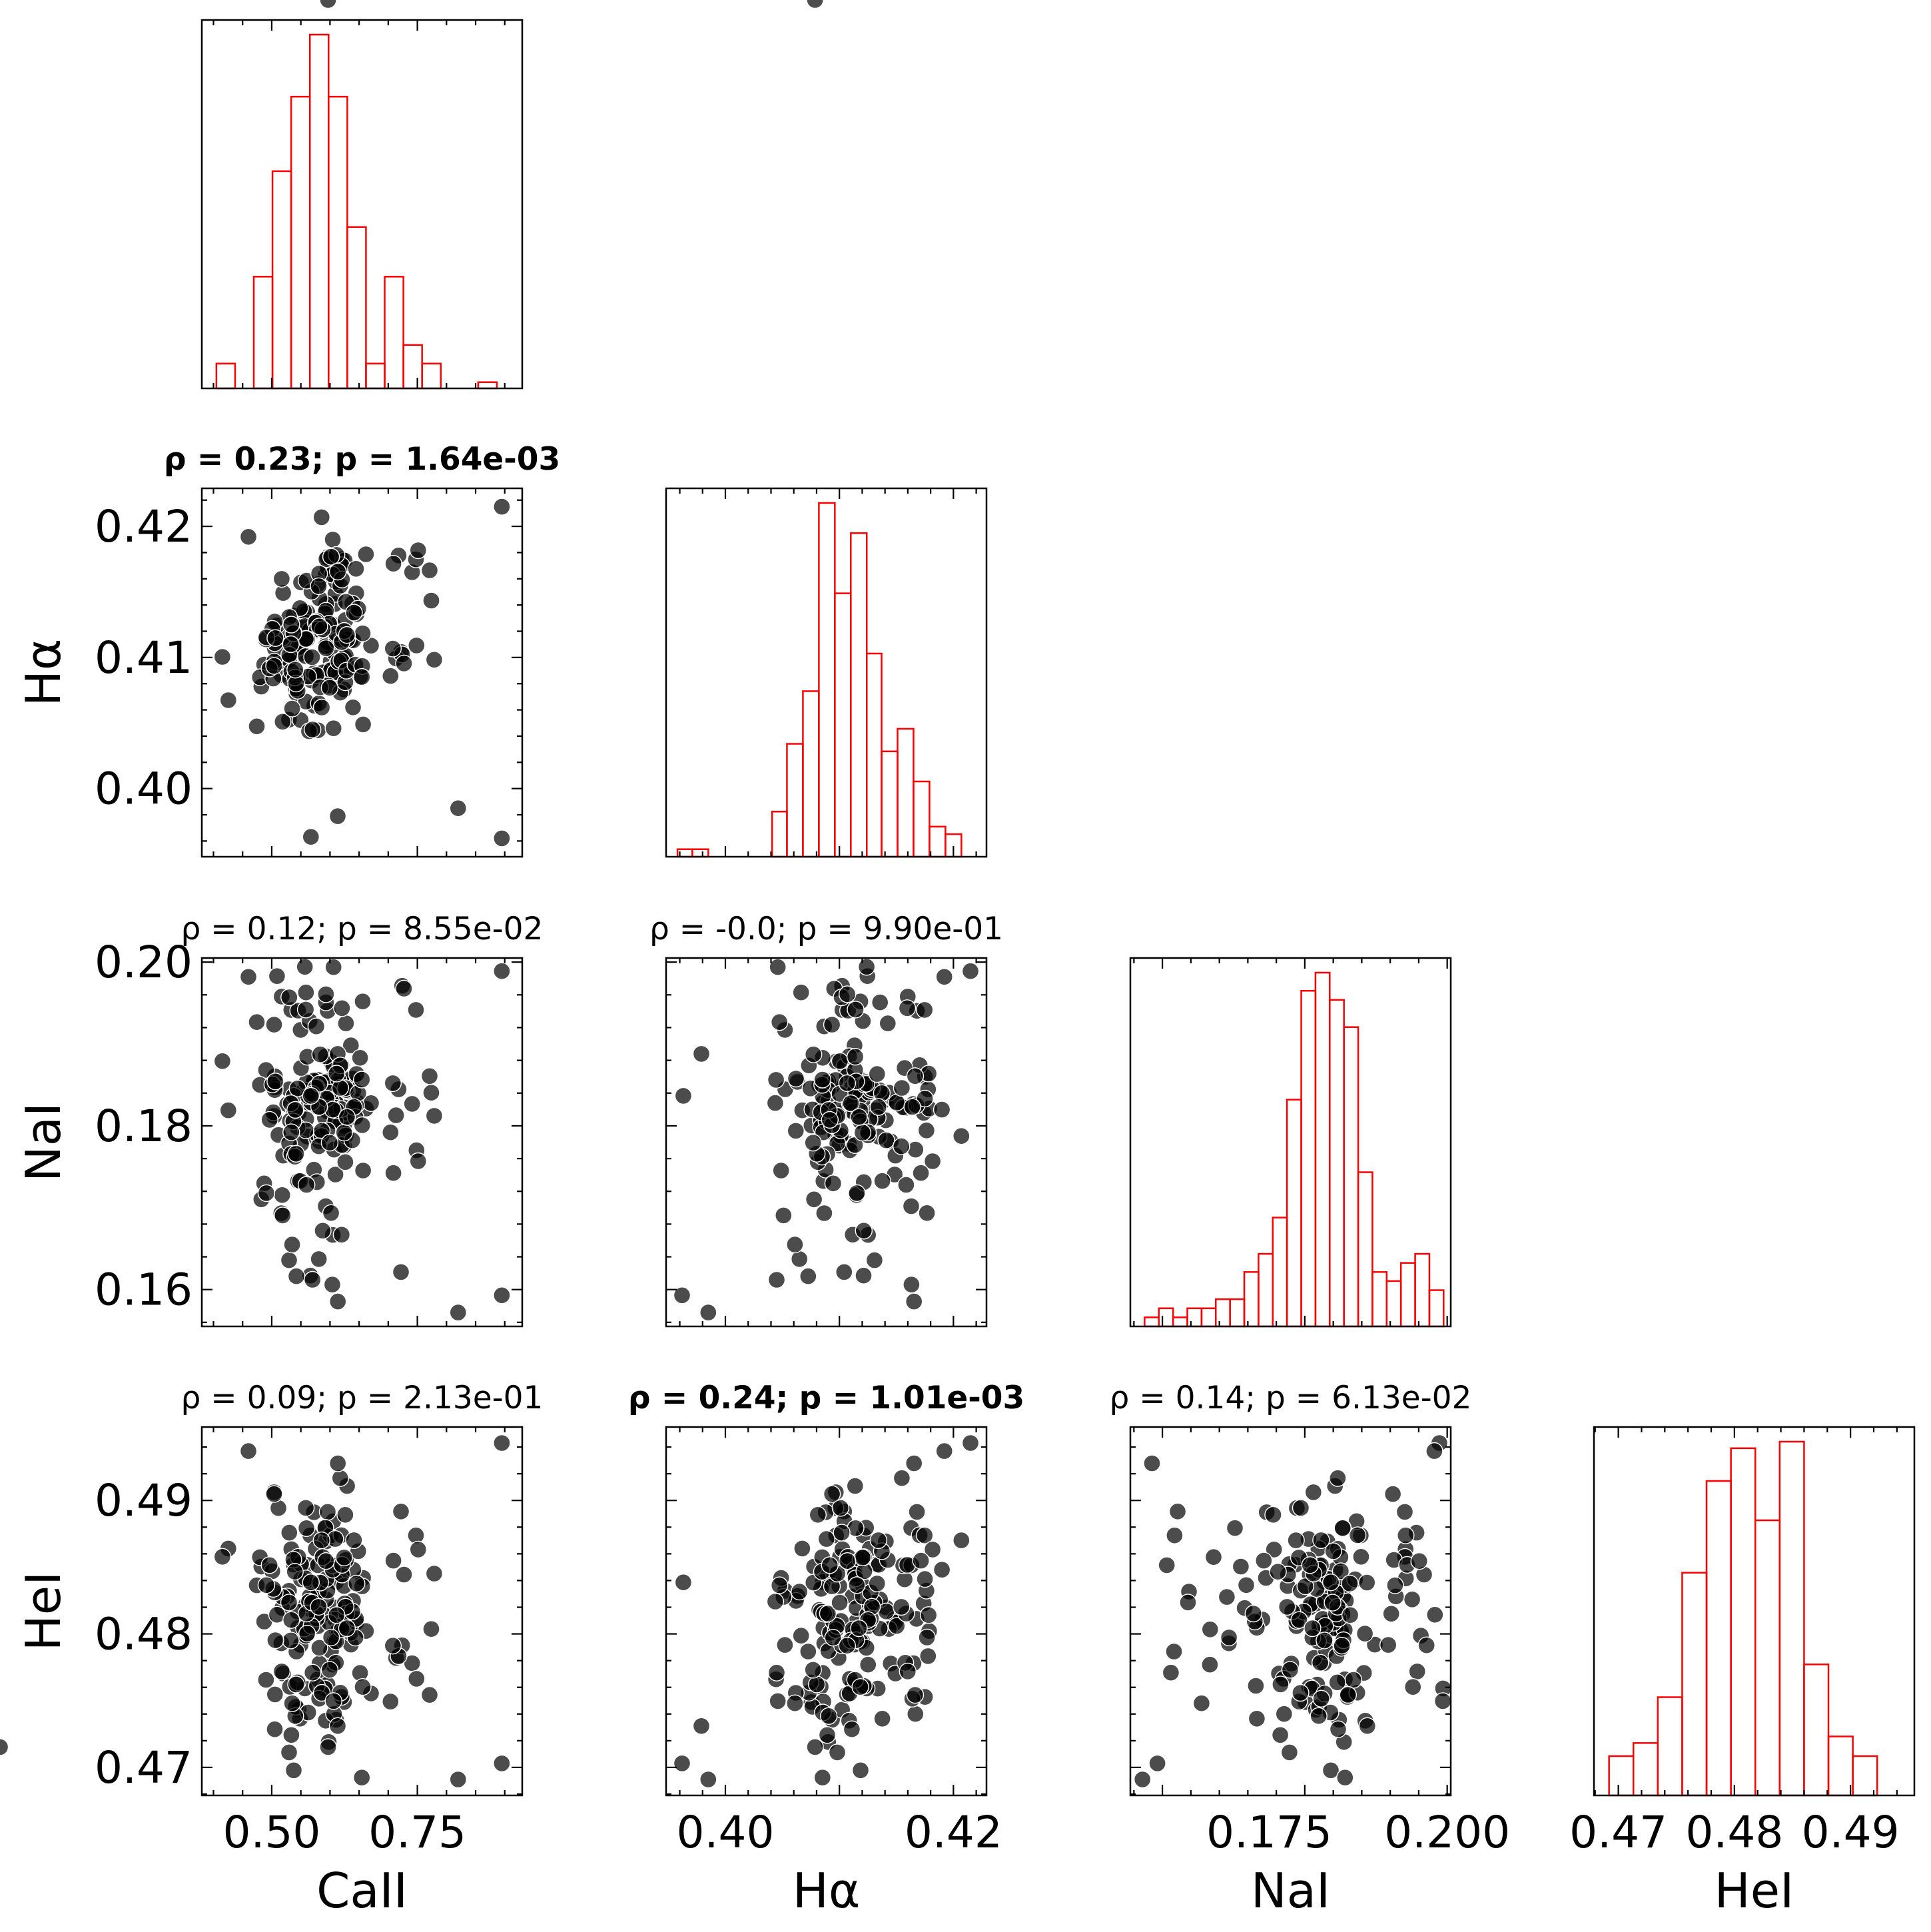 The height and width of the screenshot is (1932, 1931). Describe the element at coordinates (1447, 1832) in the screenshot. I see `x-tick-label: 0.200` at that location.